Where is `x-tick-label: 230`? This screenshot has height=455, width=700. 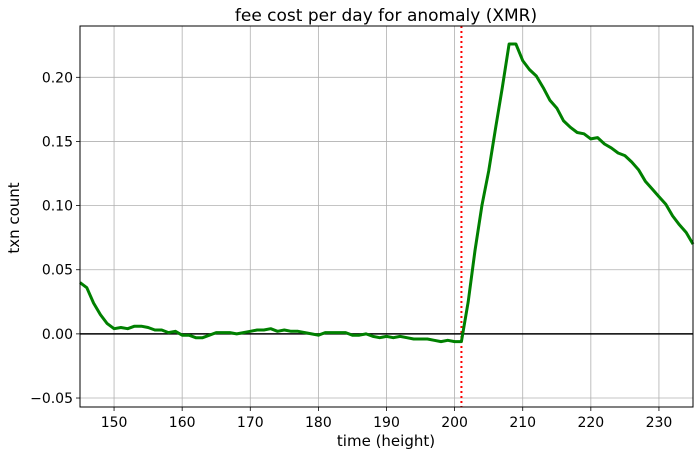
x-tick-label: 230 is located at coordinates (659, 423).